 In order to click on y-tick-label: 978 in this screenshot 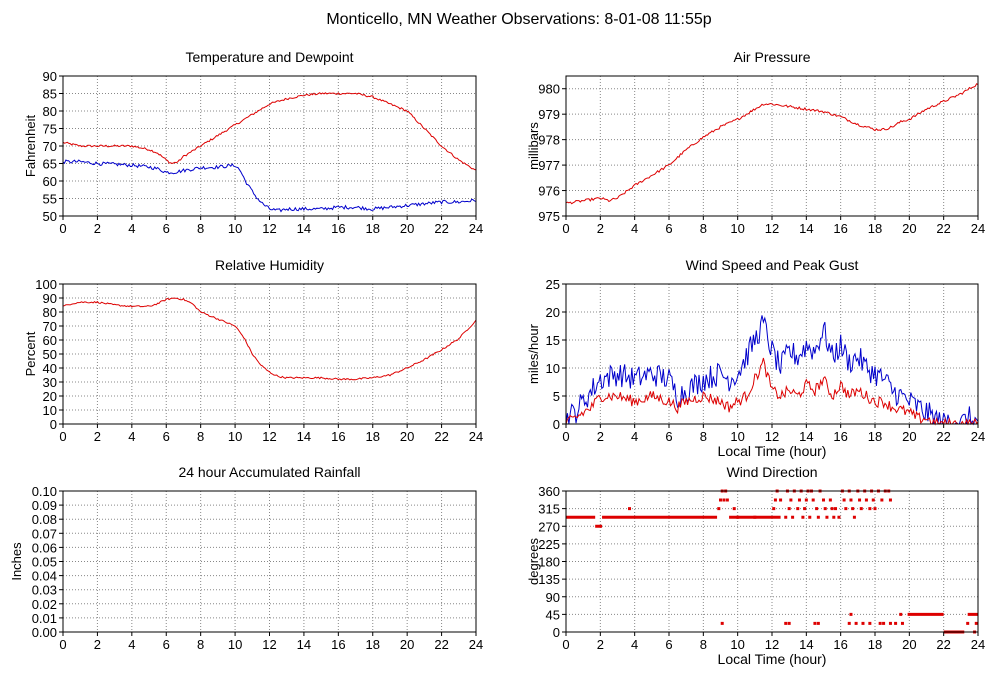, I will do `click(549, 140)`.